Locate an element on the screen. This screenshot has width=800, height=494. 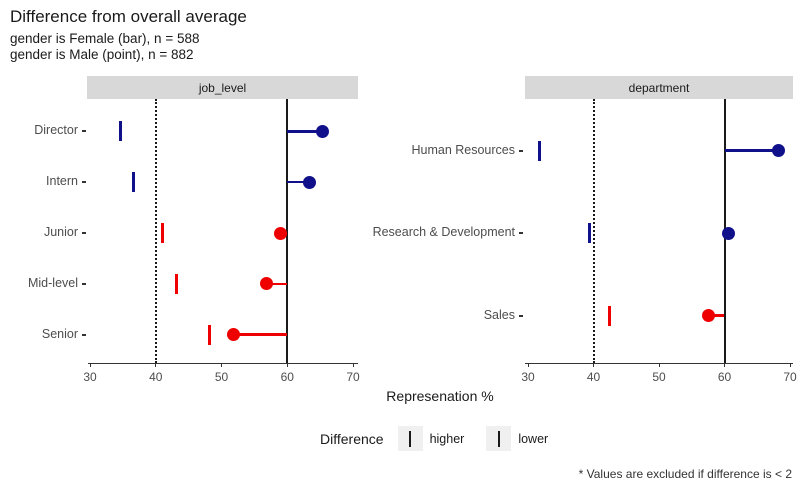
plot-subtitle-male: gender is Male (point), n = 882 is located at coordinates (102, 54).